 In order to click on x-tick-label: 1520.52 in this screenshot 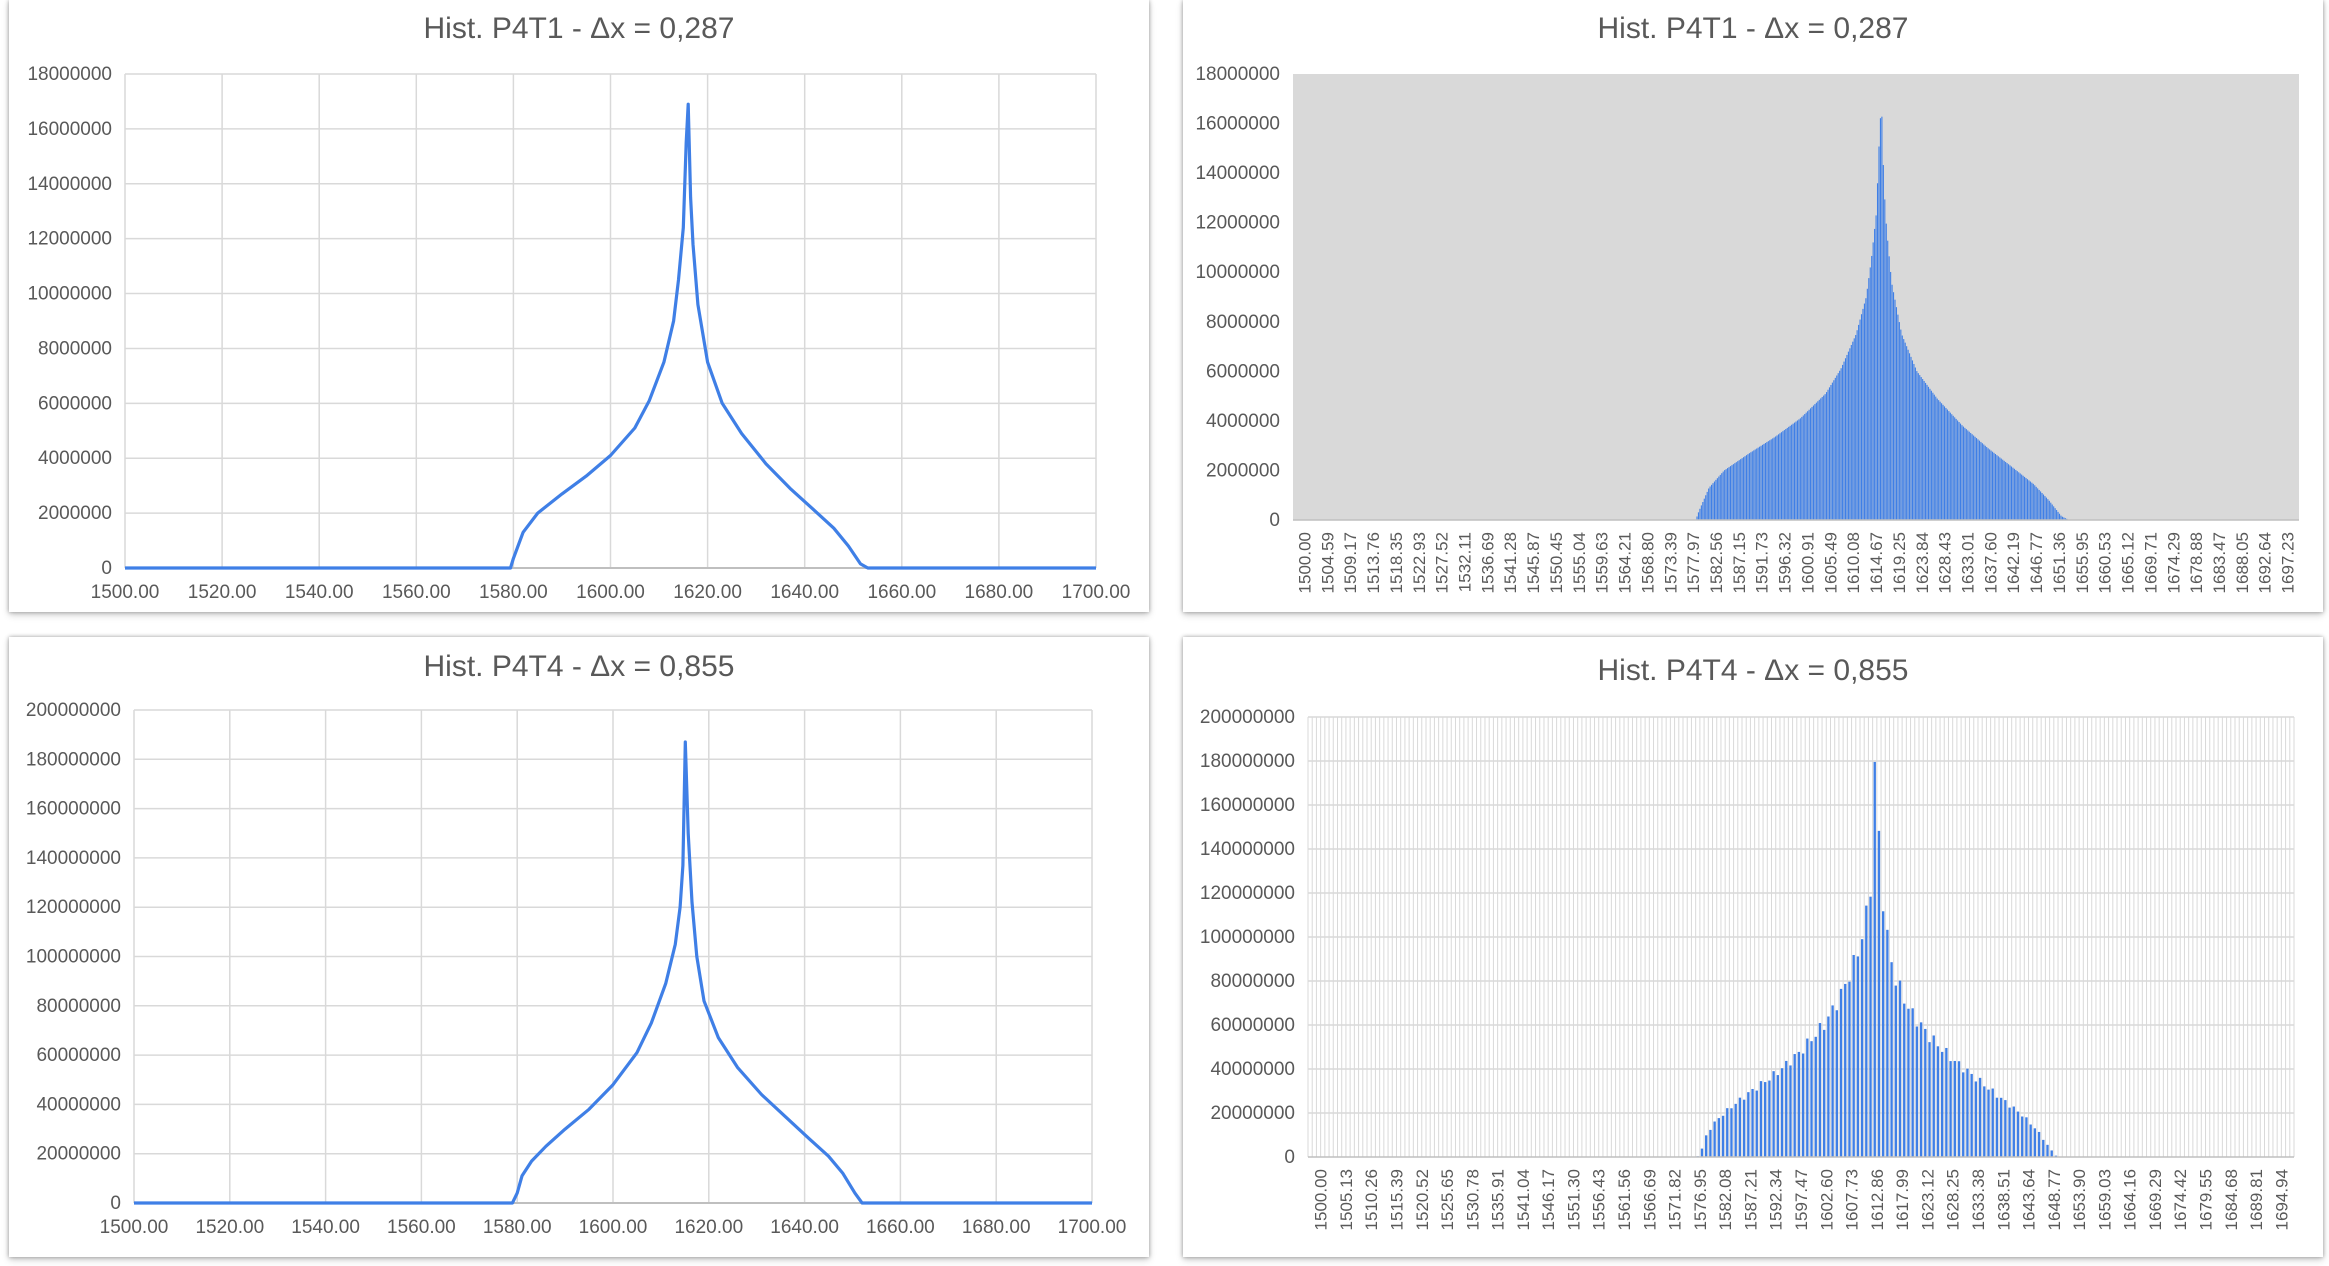, I will do `click(1422, 1199)`.